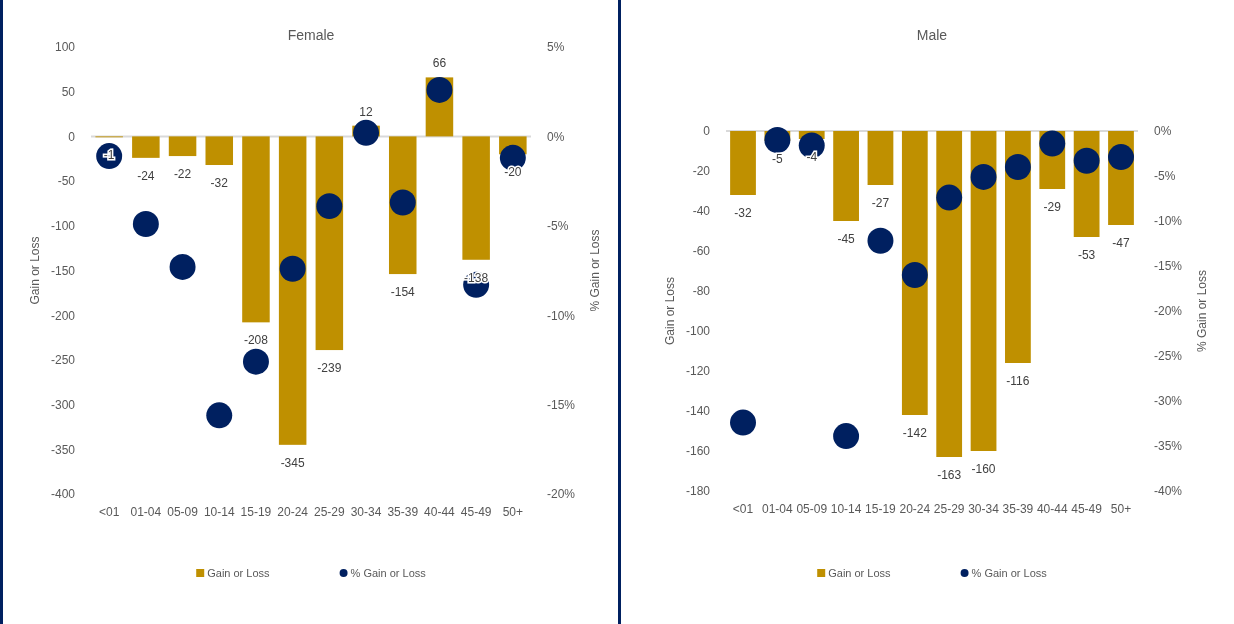  I want to click on data-label: -5, so click(778, 159).